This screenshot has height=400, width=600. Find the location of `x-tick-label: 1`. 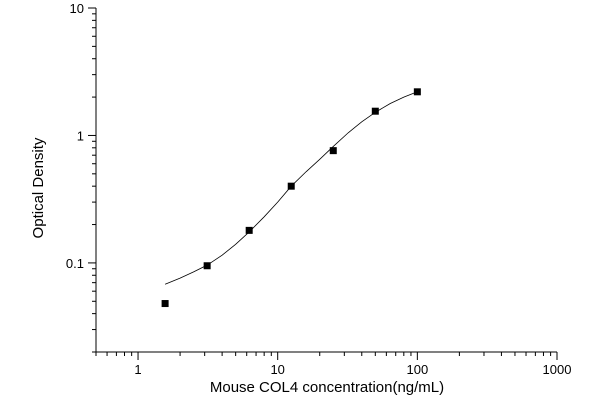

x-tick-label: 1 is located at coordinates (137, 369).